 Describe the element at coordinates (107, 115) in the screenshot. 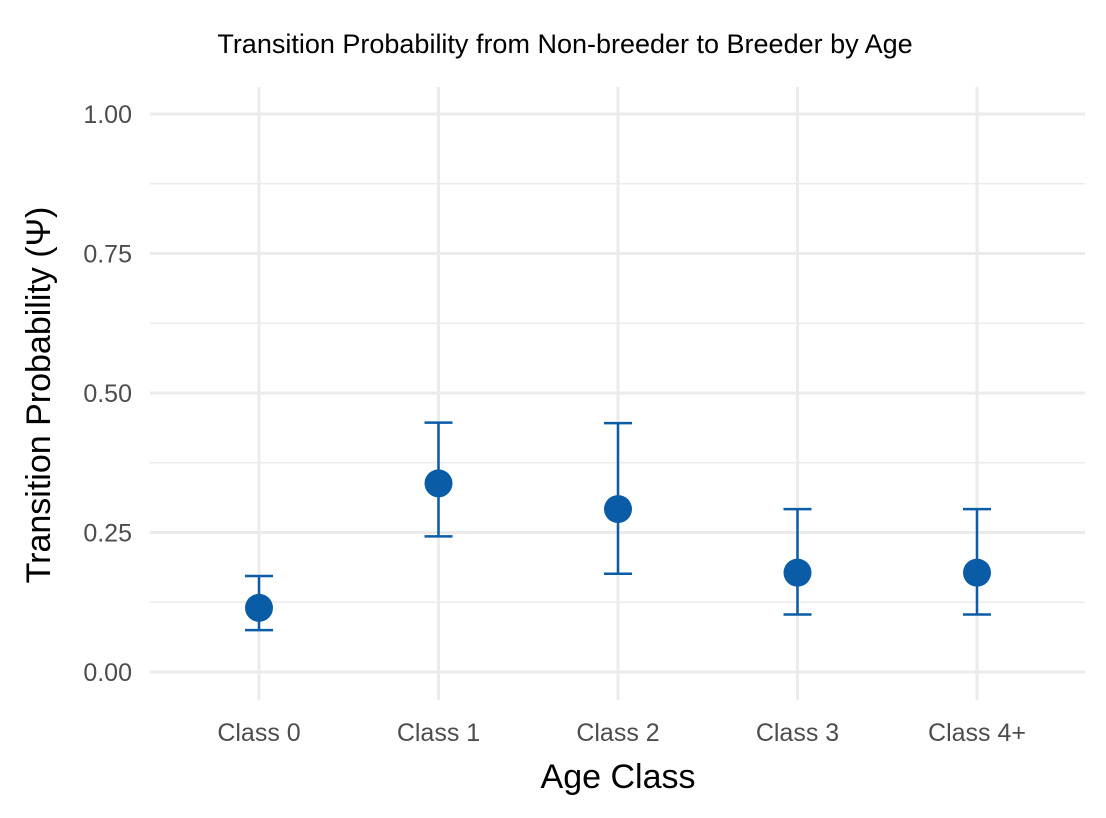

I see `y-tick-label: 1.00` at that location.